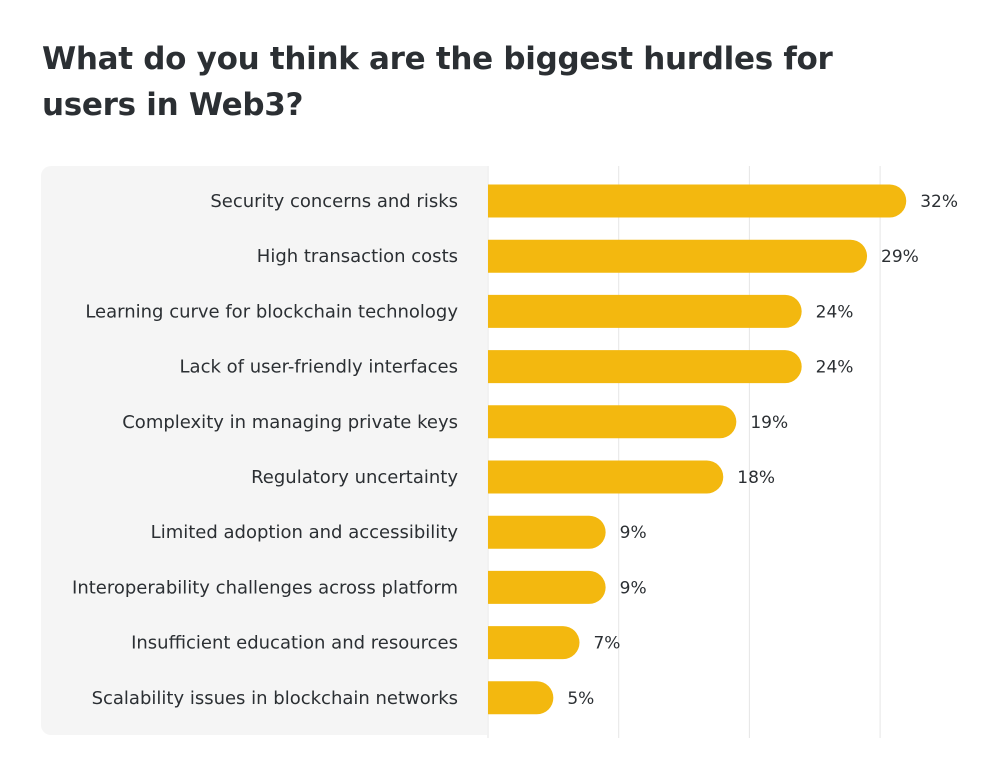 This screenshot has width=1000, height=771. Describe the element at coordinates (606, 644) in the screenshot. I see `value-label: 7%` at that location.